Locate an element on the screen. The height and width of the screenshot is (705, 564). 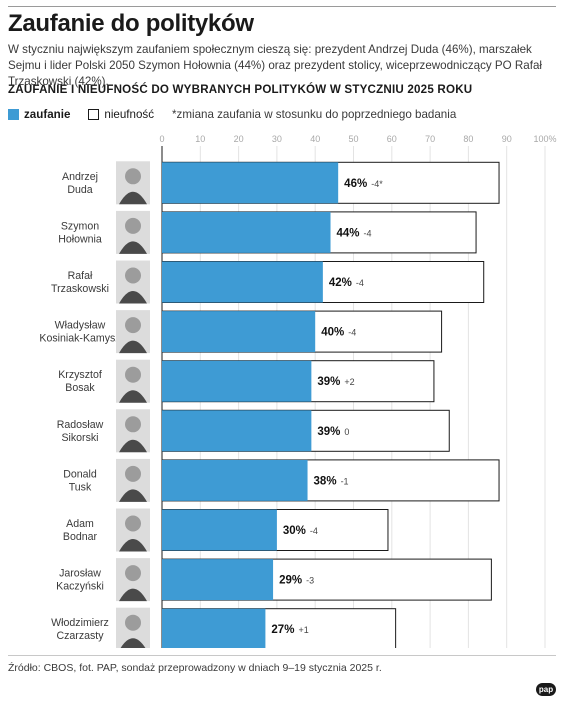
tick-label: 60 is located at coordinates (392, 139).